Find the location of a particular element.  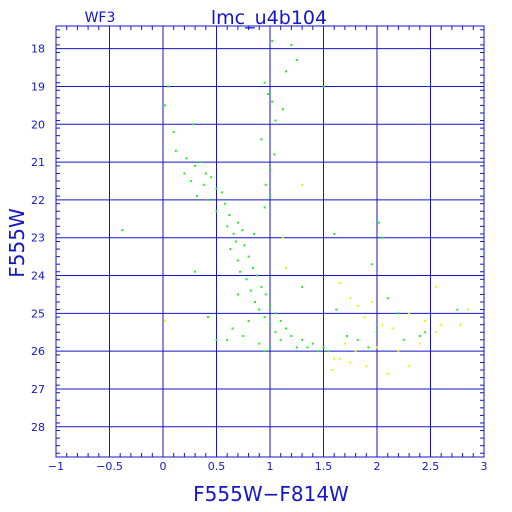

y-tick-label: 26 is located at coordinates (38, 351).